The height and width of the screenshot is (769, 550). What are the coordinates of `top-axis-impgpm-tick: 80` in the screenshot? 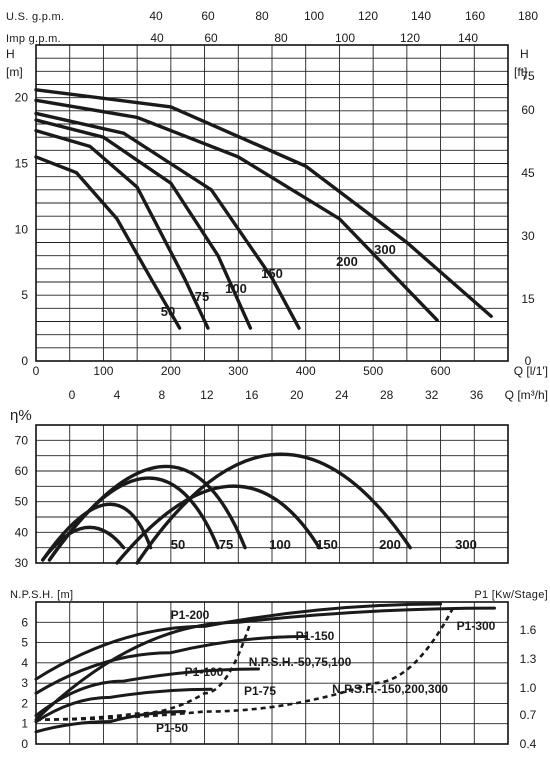 It's located at (281, 38).